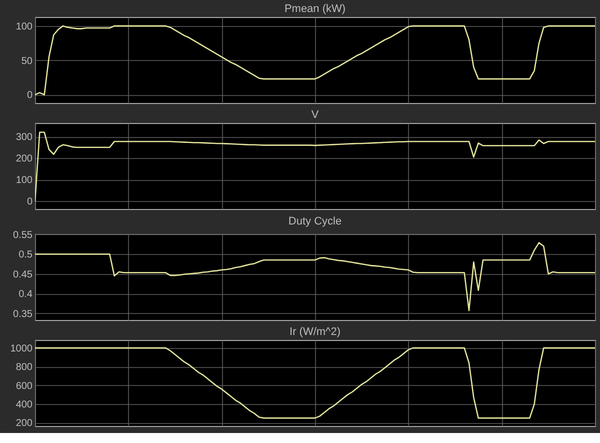 The height and width of the screenshot is (443, 600). What do you see at coordinates (24, 138) in the screenshot?
I see `y-tick-label: 300` at bounding box center [24, 138].